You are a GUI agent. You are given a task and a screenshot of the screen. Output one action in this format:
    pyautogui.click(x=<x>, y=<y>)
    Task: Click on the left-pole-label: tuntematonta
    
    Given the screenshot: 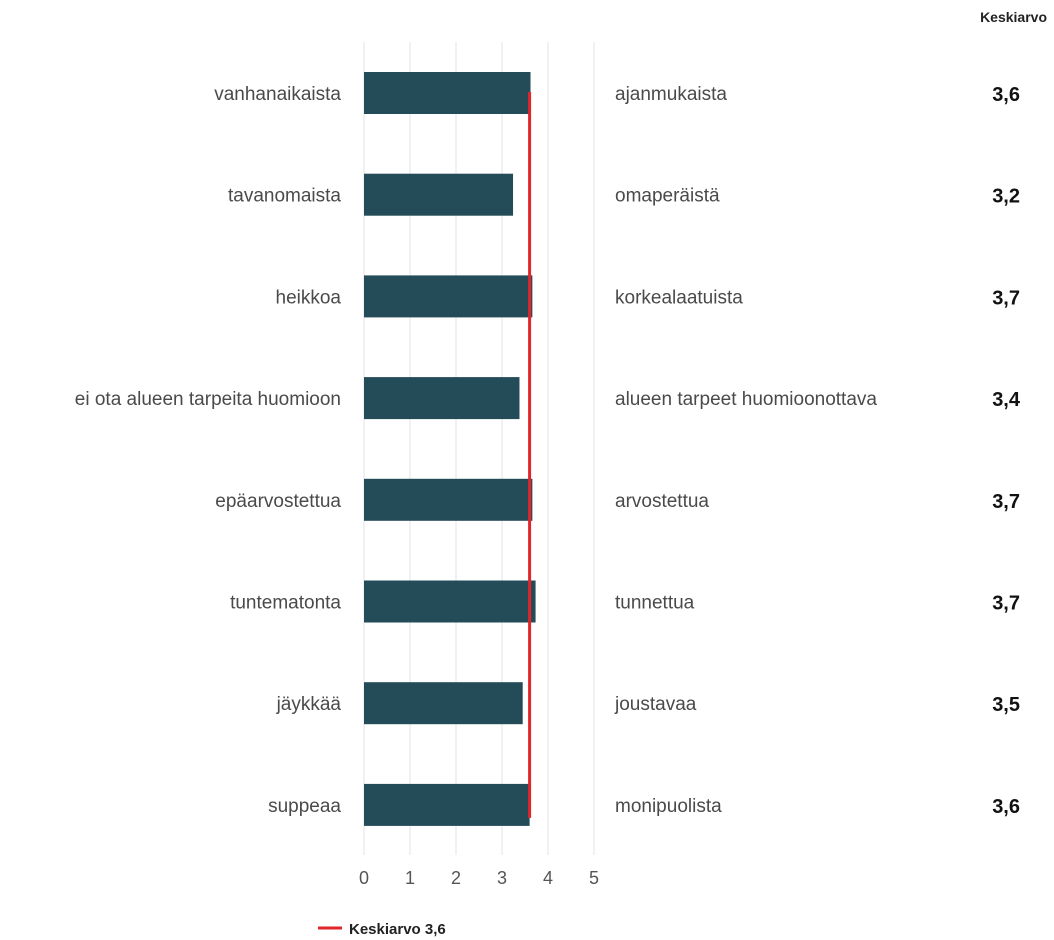 What is the action you would take?
    pyautogui.click(x=285, y=603)
    